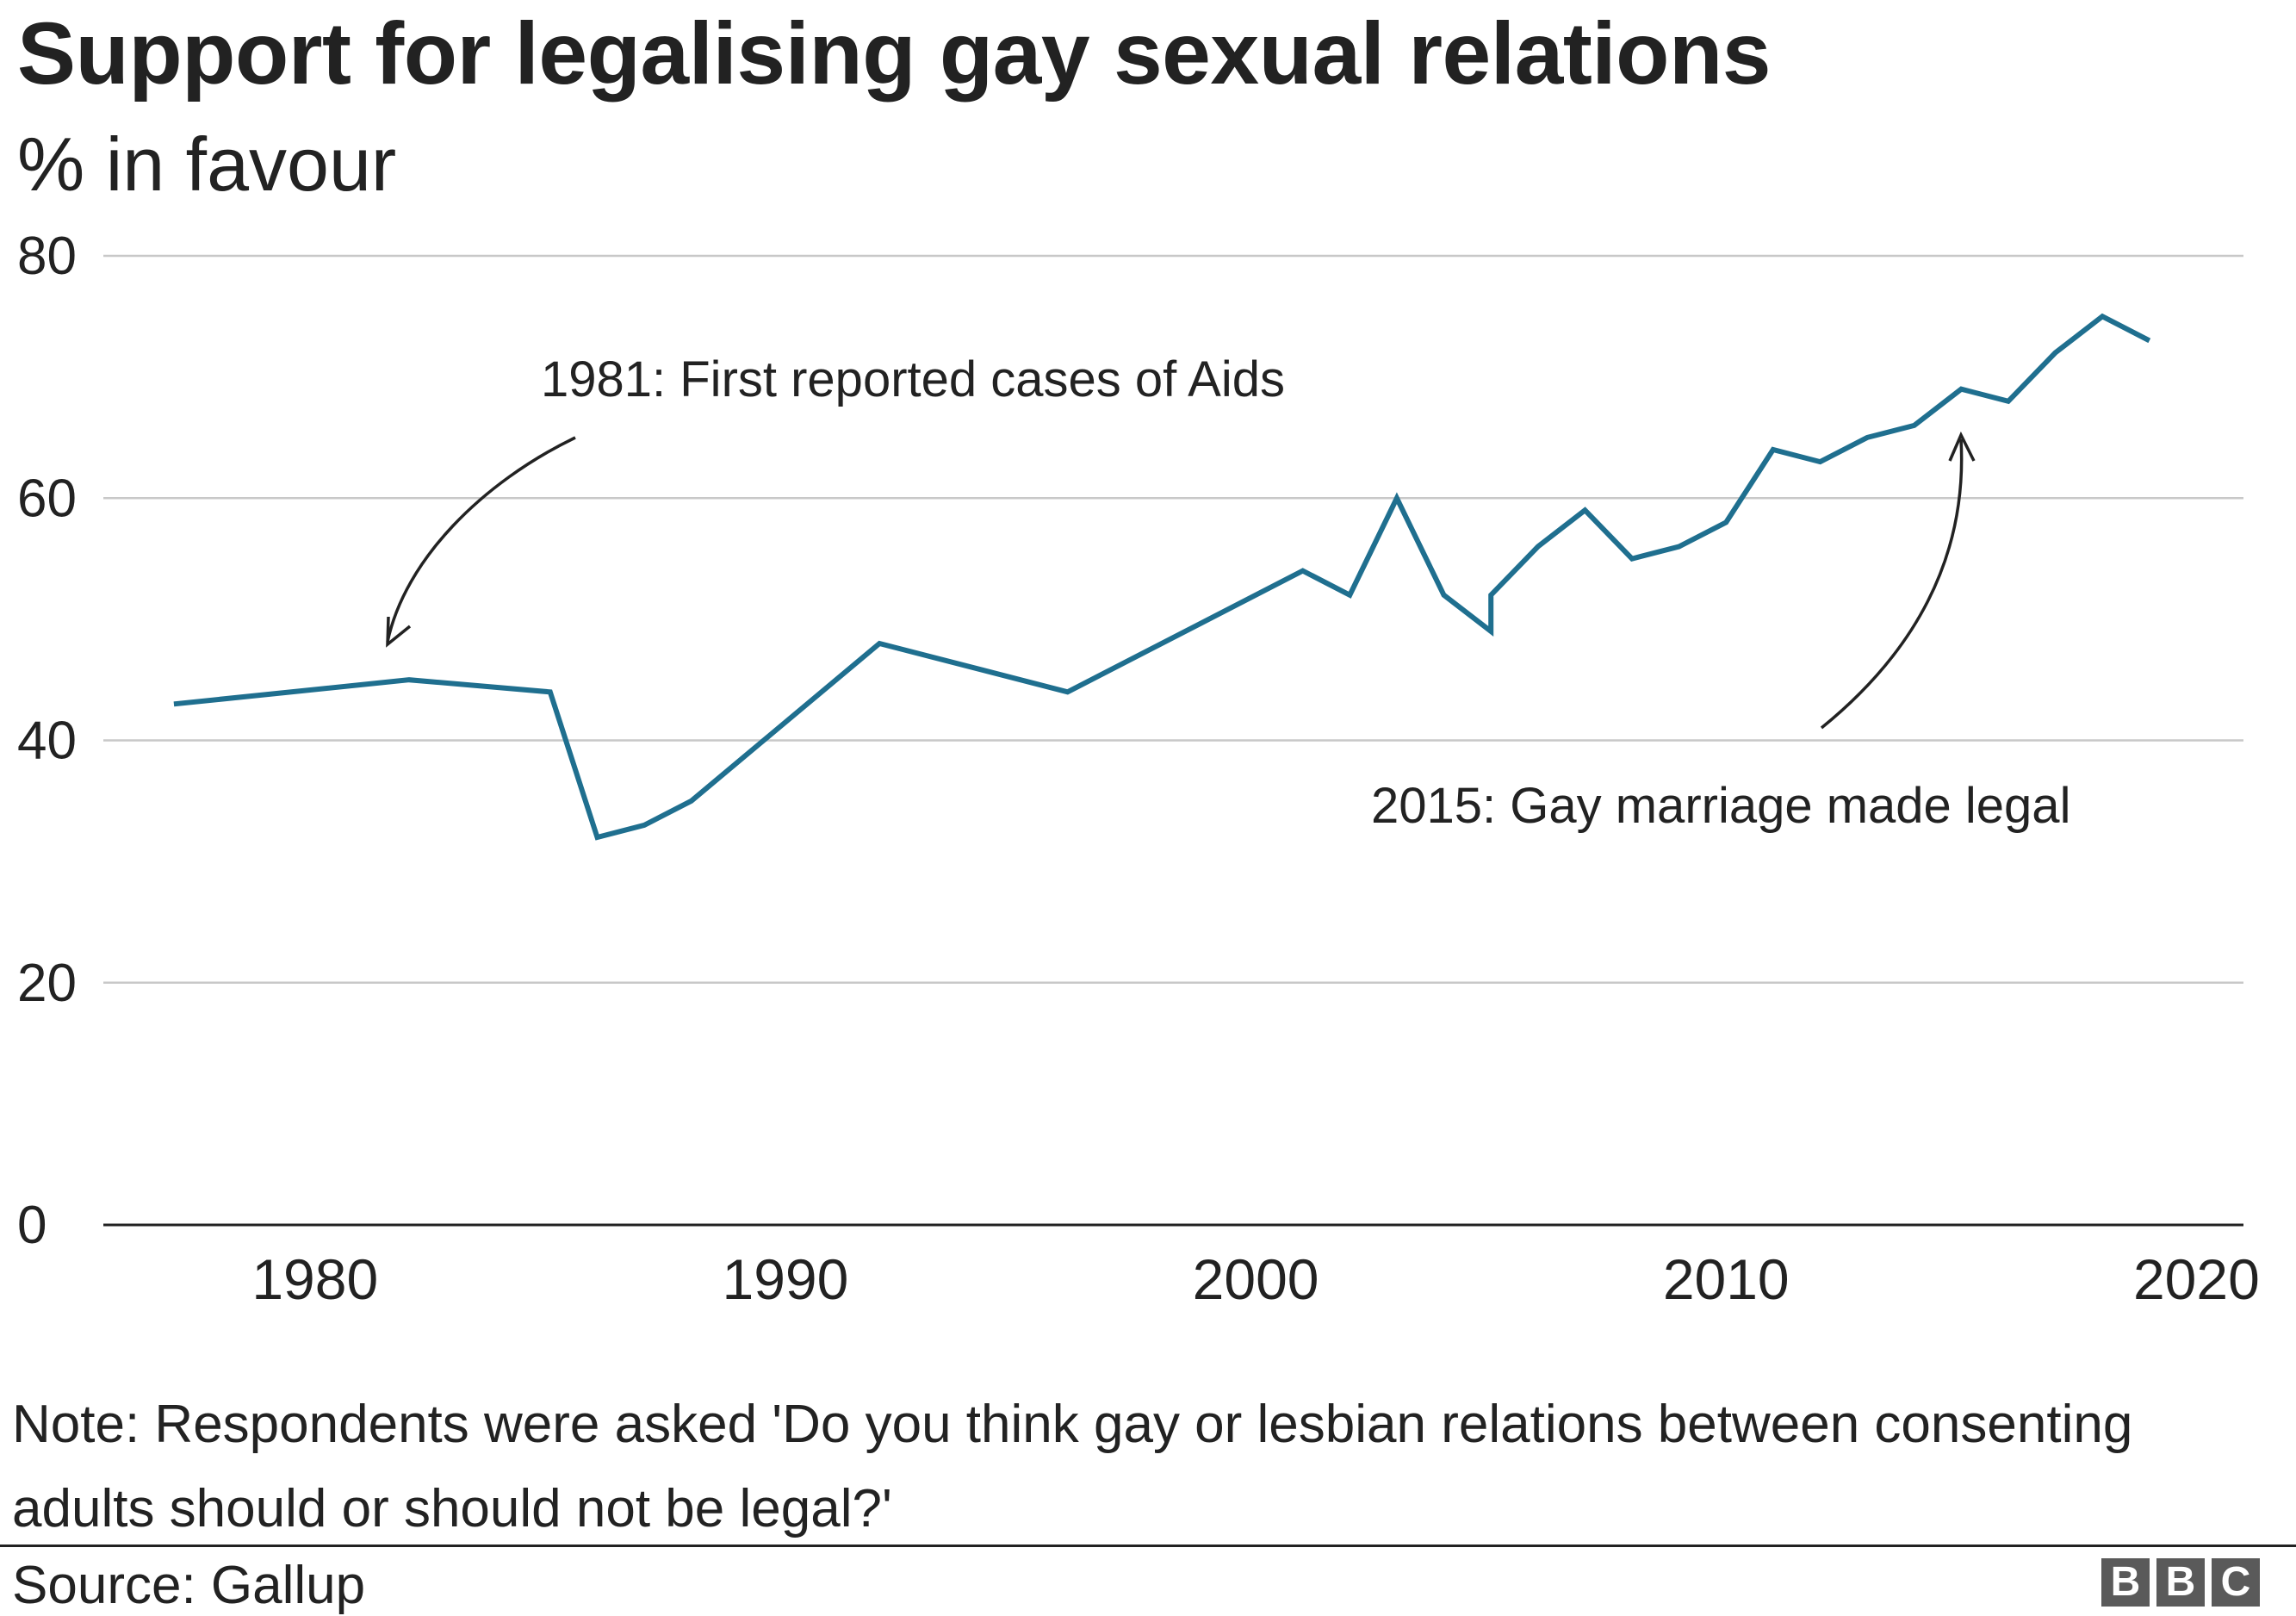 The image size is (2296, 1616). I want to click on y-tick-label: 60, so click(47, 498).